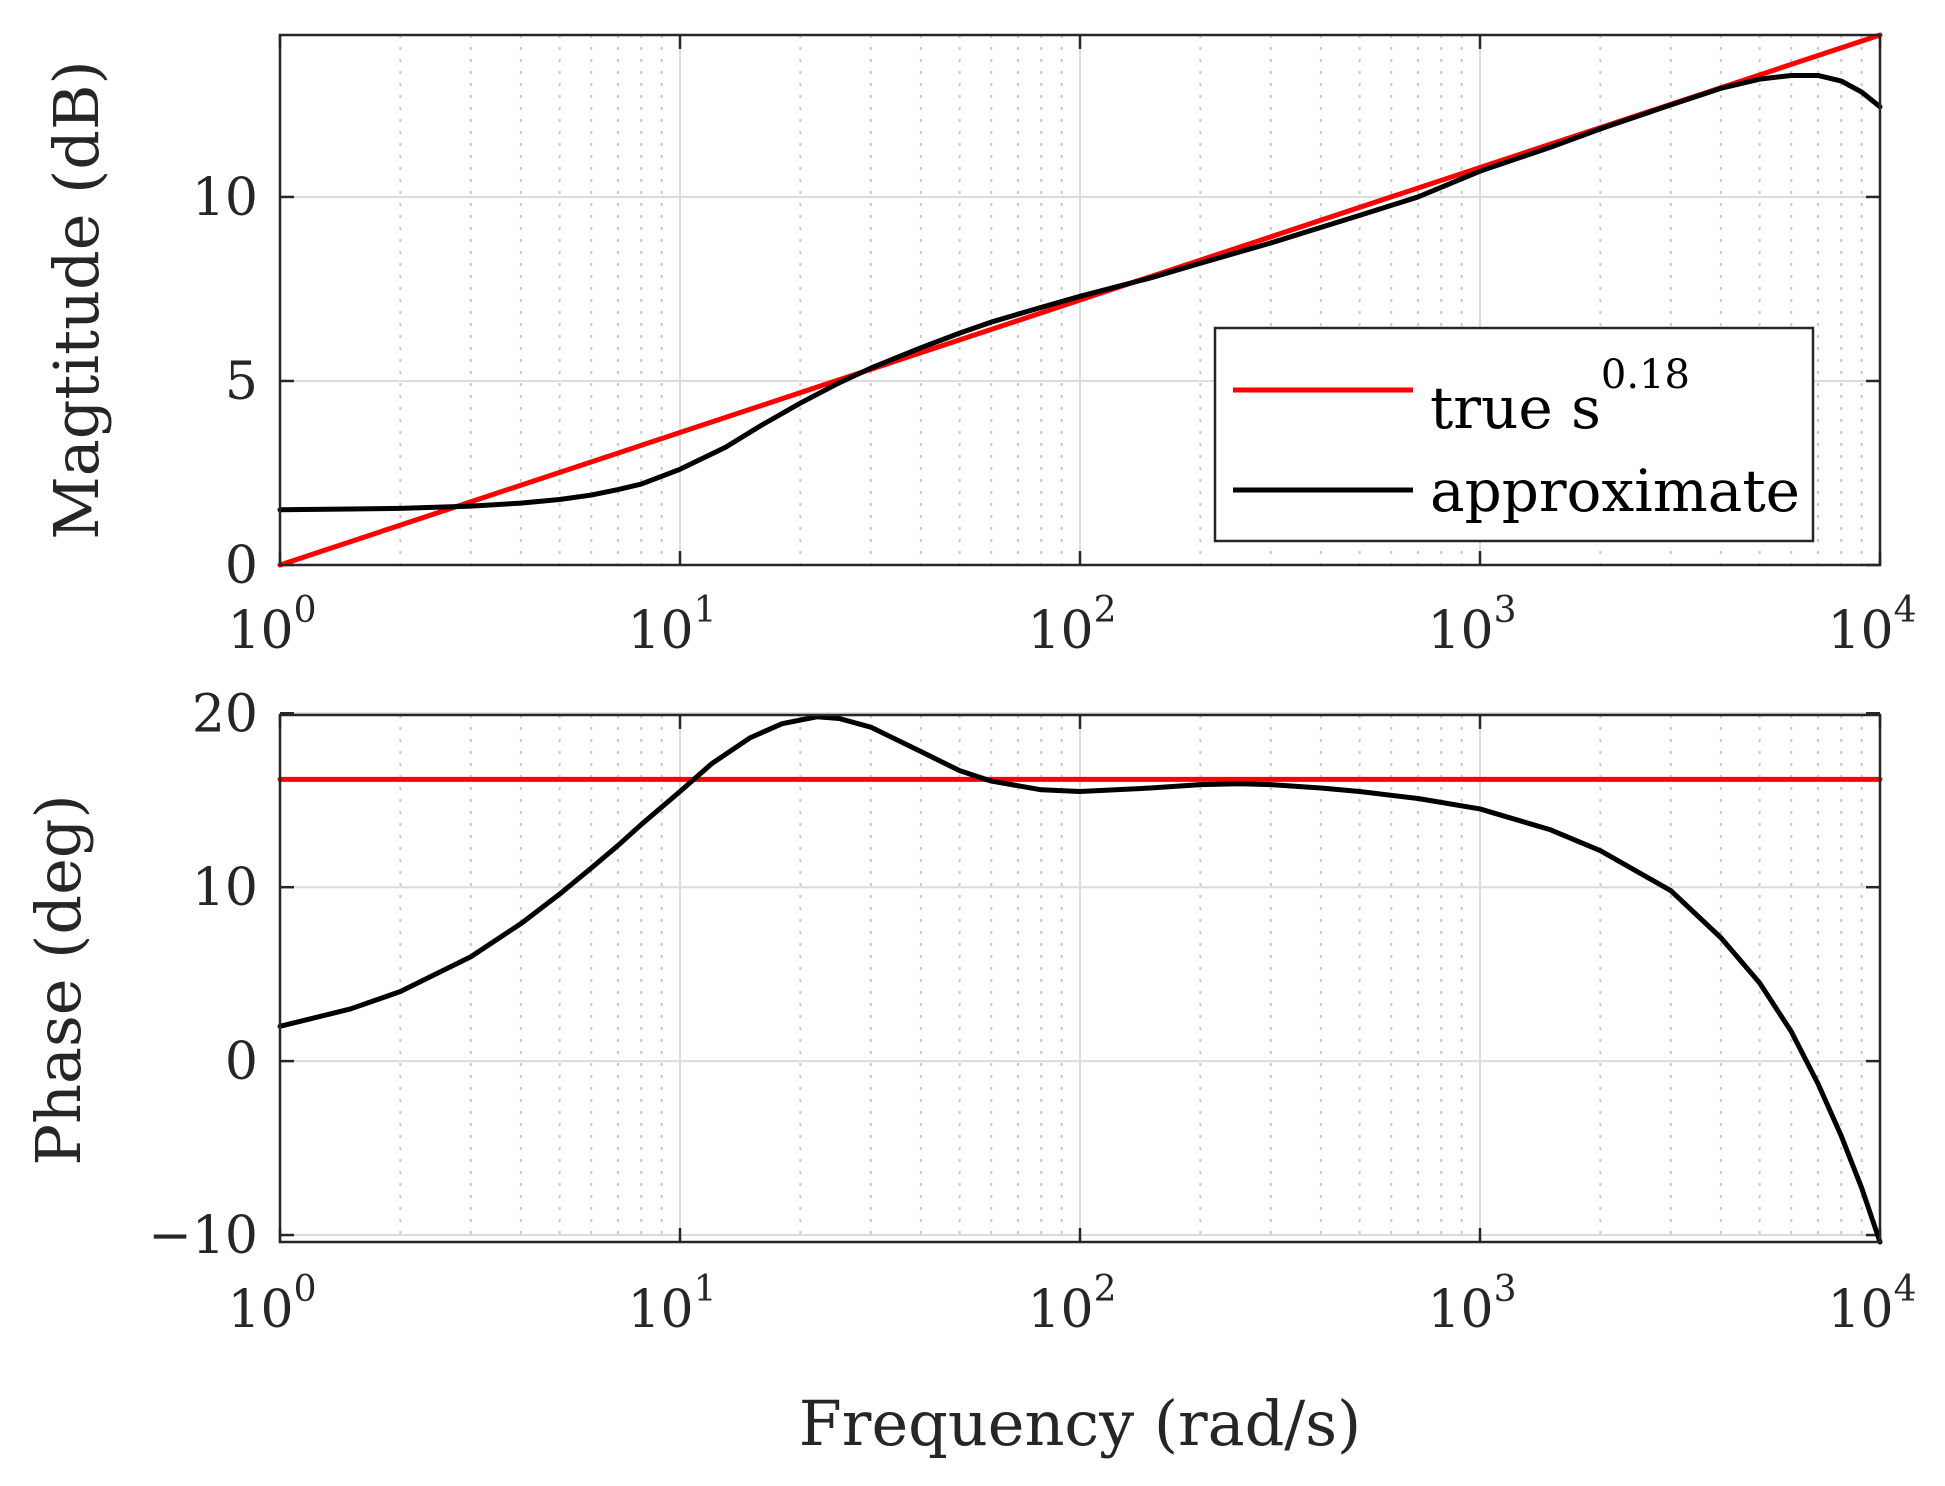  I want to click on phase-x-tick-label: 10¹, so click(671, 1304).